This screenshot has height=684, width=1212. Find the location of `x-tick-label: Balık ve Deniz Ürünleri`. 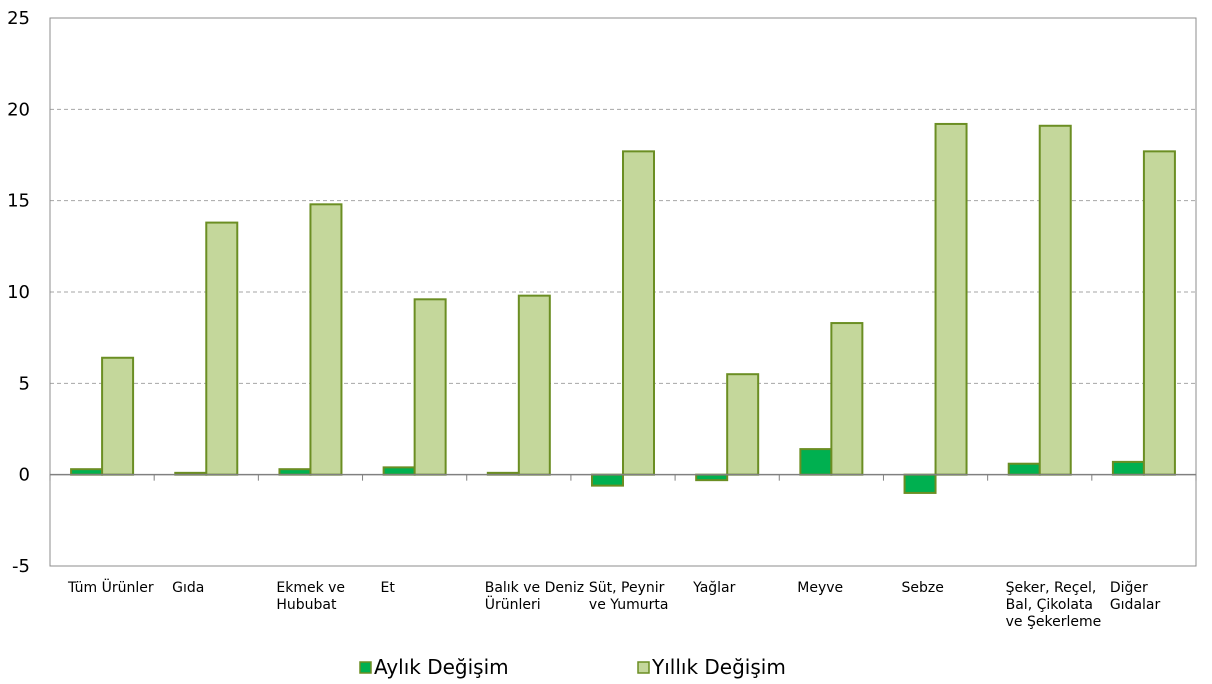

x-tick-label: Balık ve Deniz Ürünleri is located at coordinates (534, 596).